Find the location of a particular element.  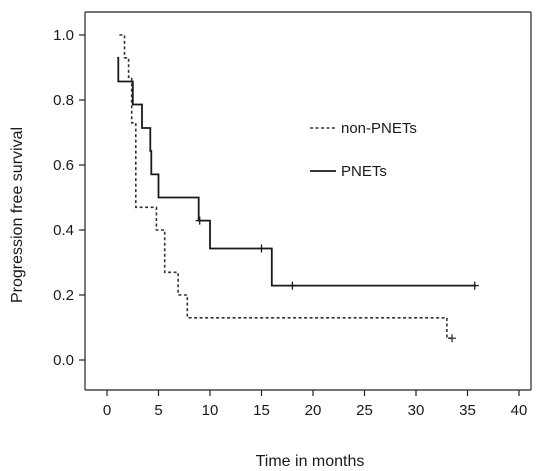

x-tick-label-15: 15 is located at coordinates (261, 410).